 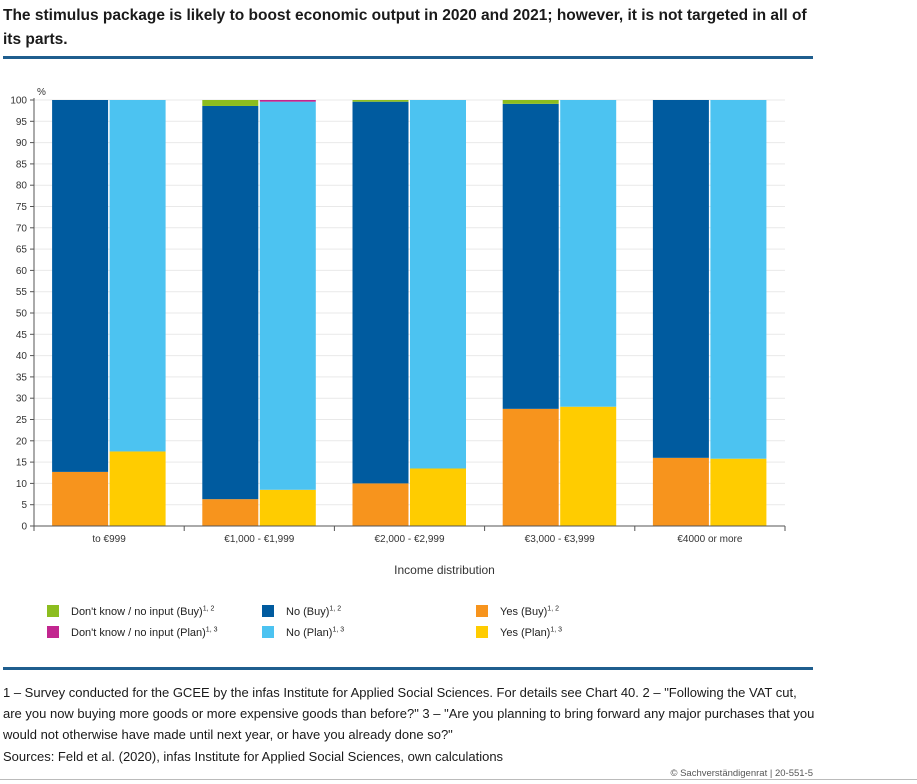 I want to click on y-tick-label: 95, so click(x=22, y=122).